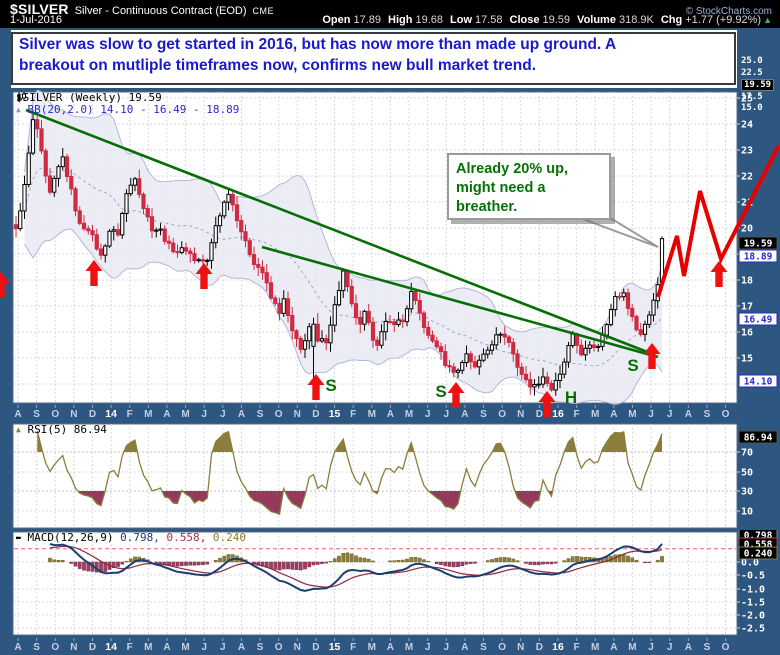 This screenshot has height=655, width=780. Describe the element at coordinates (160, 11) in the screenshot. I see `instrument-title: Silver - Continuous Contract (EOD)` at that location.